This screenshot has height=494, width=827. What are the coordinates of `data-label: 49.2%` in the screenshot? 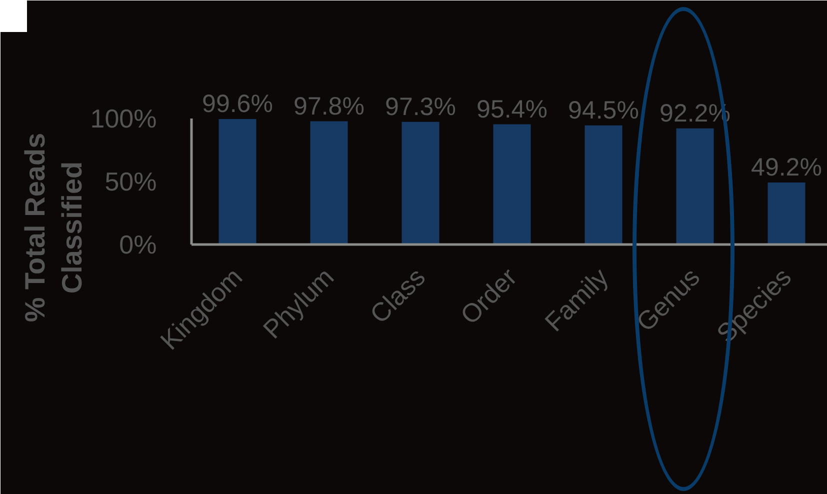 It's located at (786, 168).